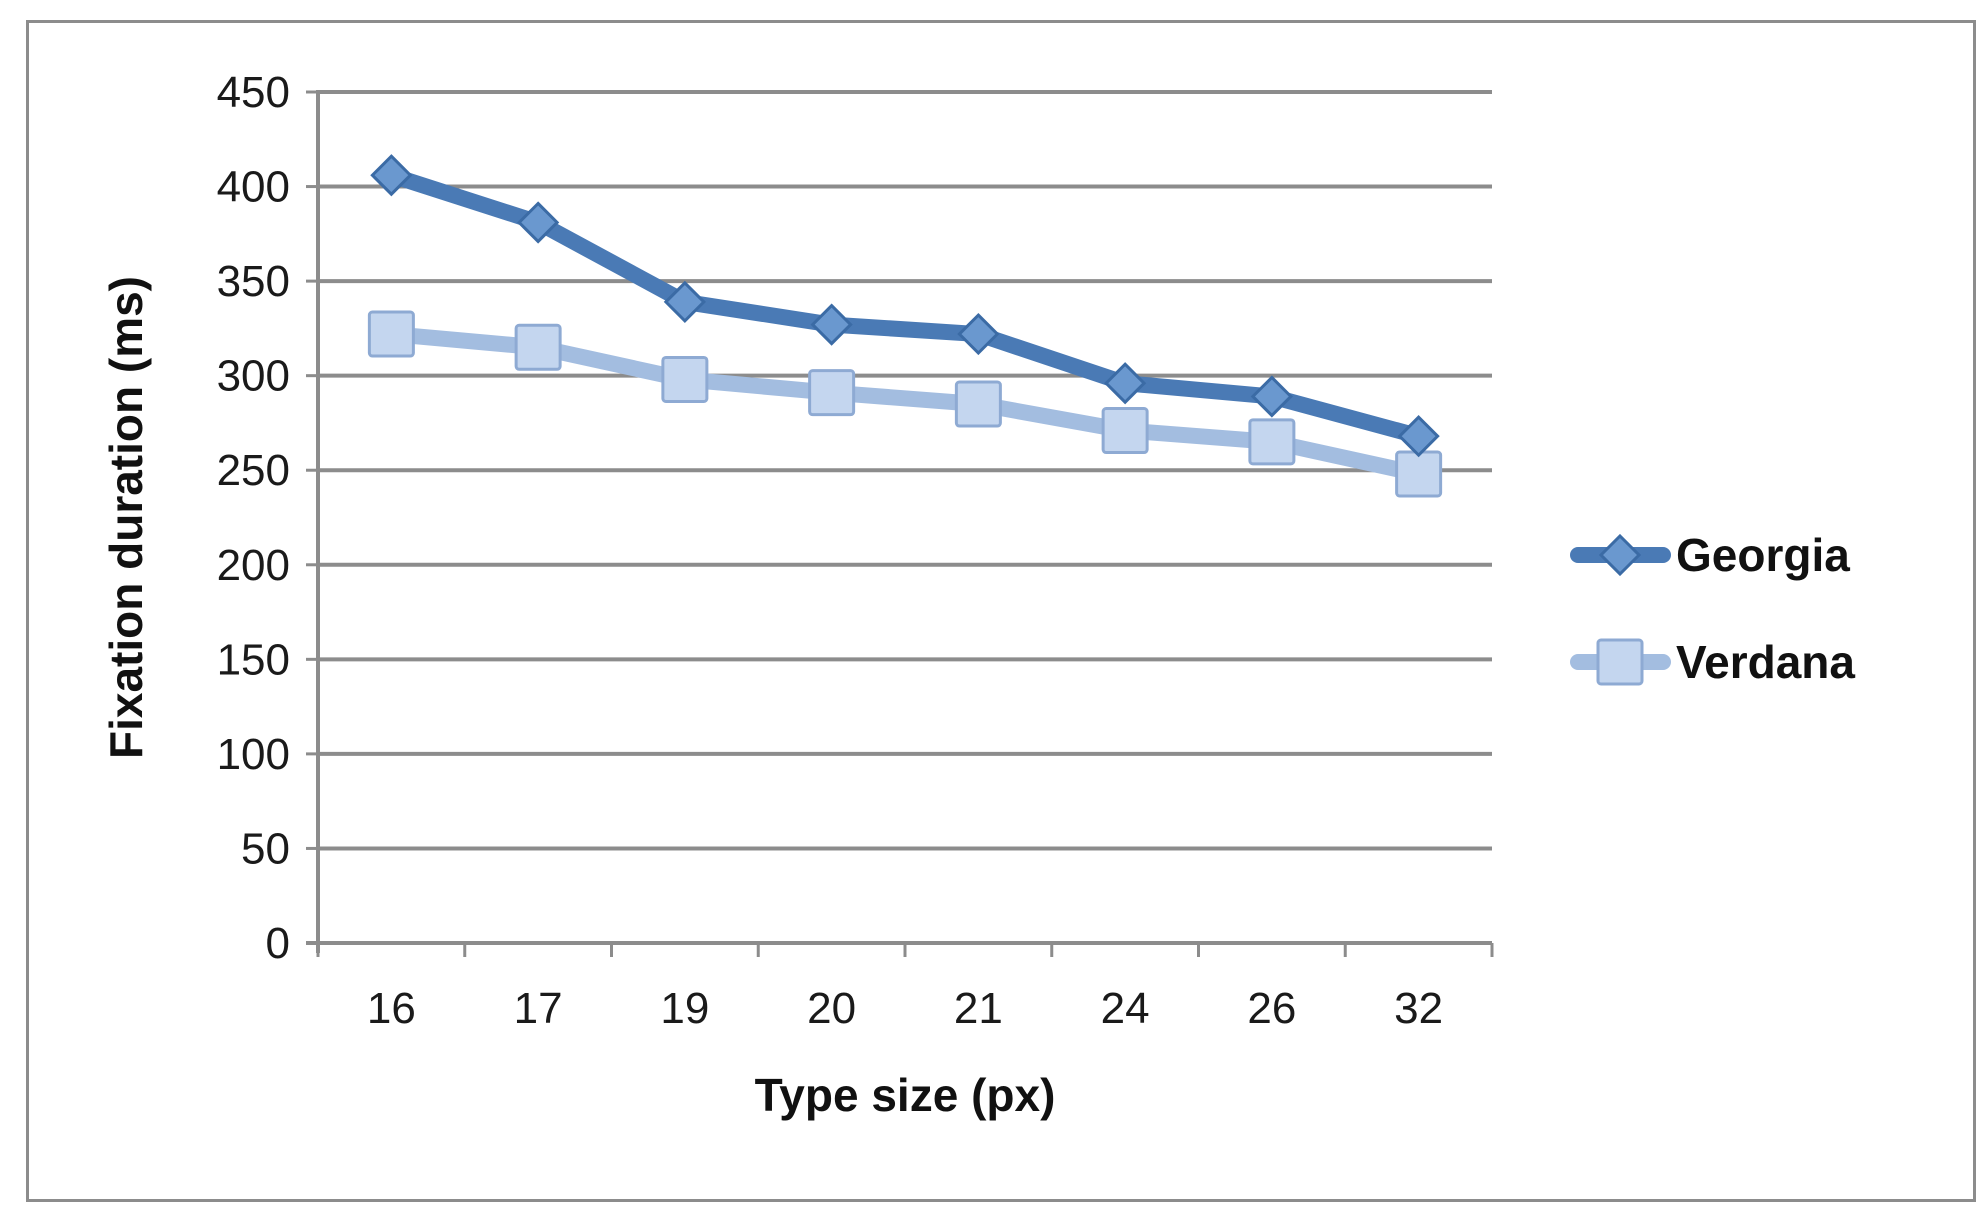 This screenshot has height=1222, width=1982. Describe the element at coordinates (391, 1008) in the screenshot. I see `x-tick-label: 16` at that location.